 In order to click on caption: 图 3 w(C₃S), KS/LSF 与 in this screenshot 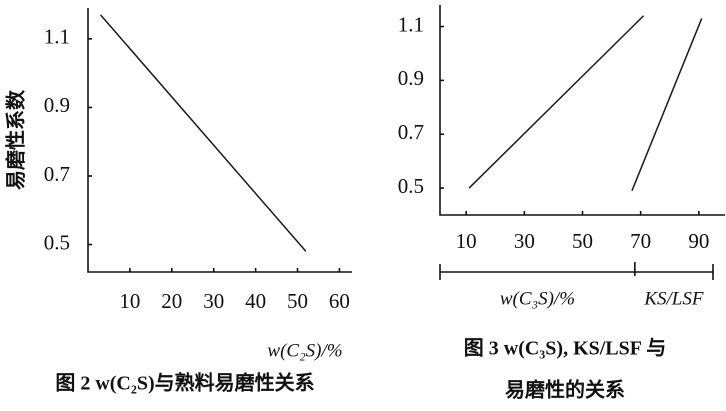, I will do `click(565, 348)`.